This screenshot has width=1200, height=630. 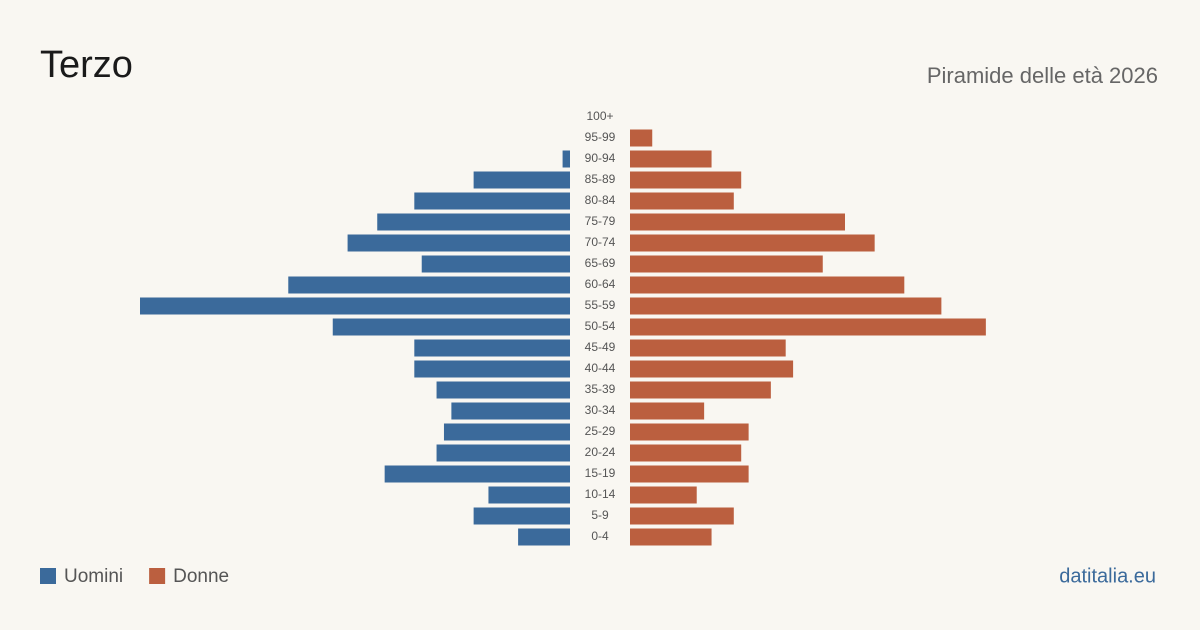 I want to click on age-label: 30-34, so click(x=600, y=410).